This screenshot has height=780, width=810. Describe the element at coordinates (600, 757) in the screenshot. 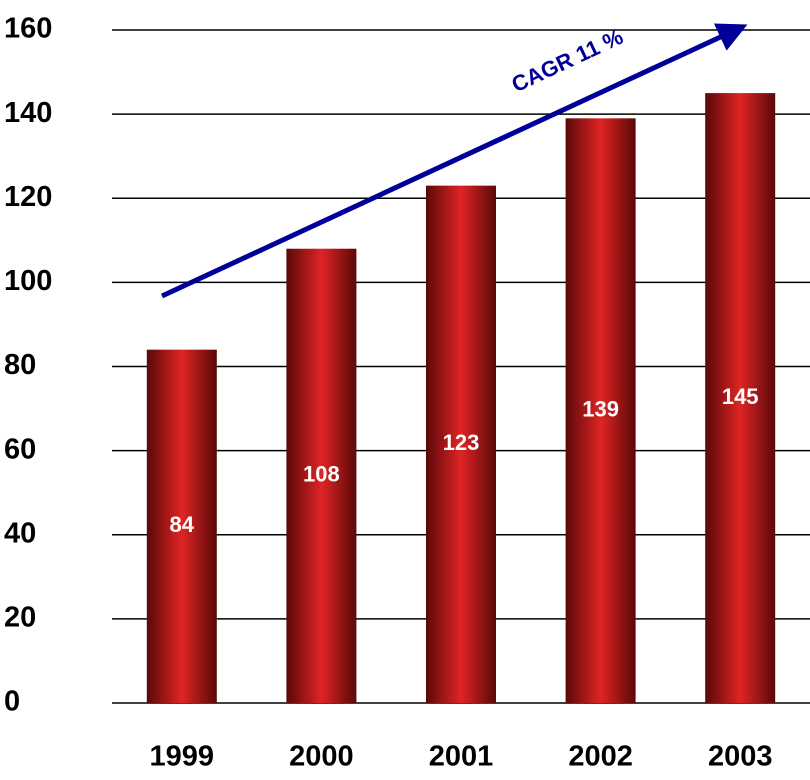

I see `x-tick-label: 2002` at that location.